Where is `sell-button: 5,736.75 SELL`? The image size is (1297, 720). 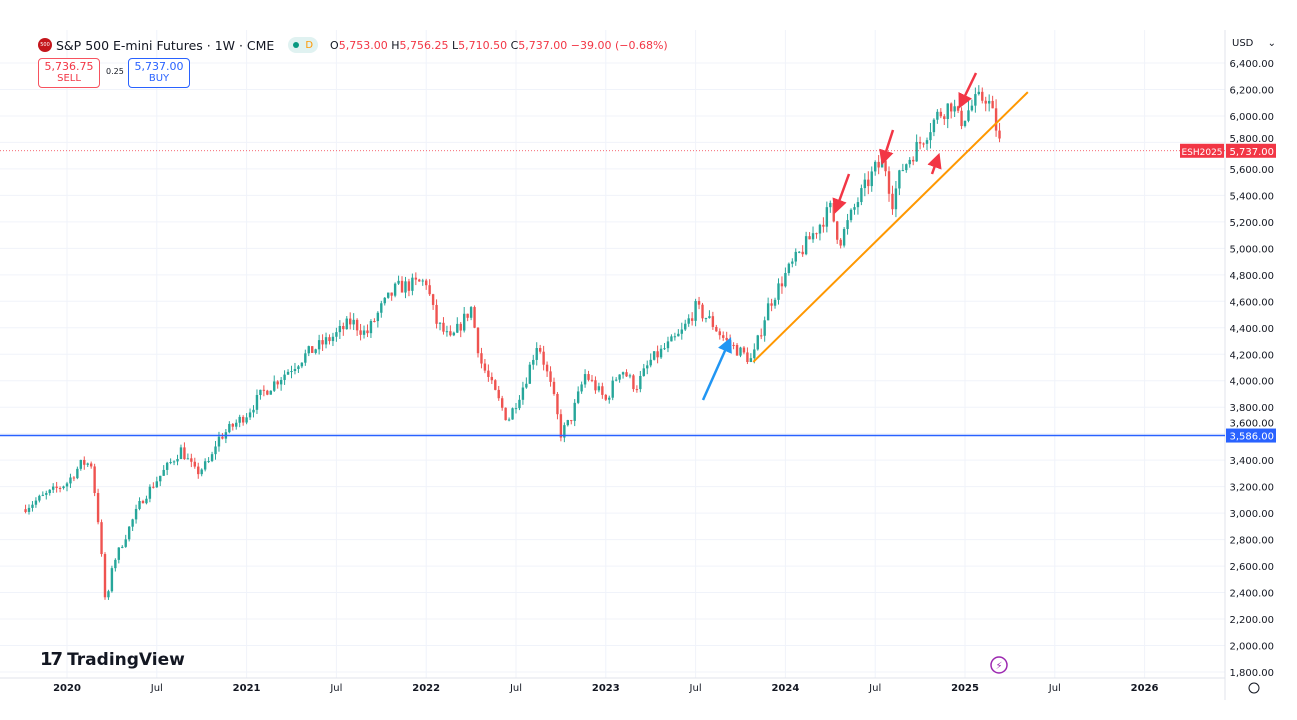
sell-button: 5,736.75 SELL is located at coordinates (69, 73).